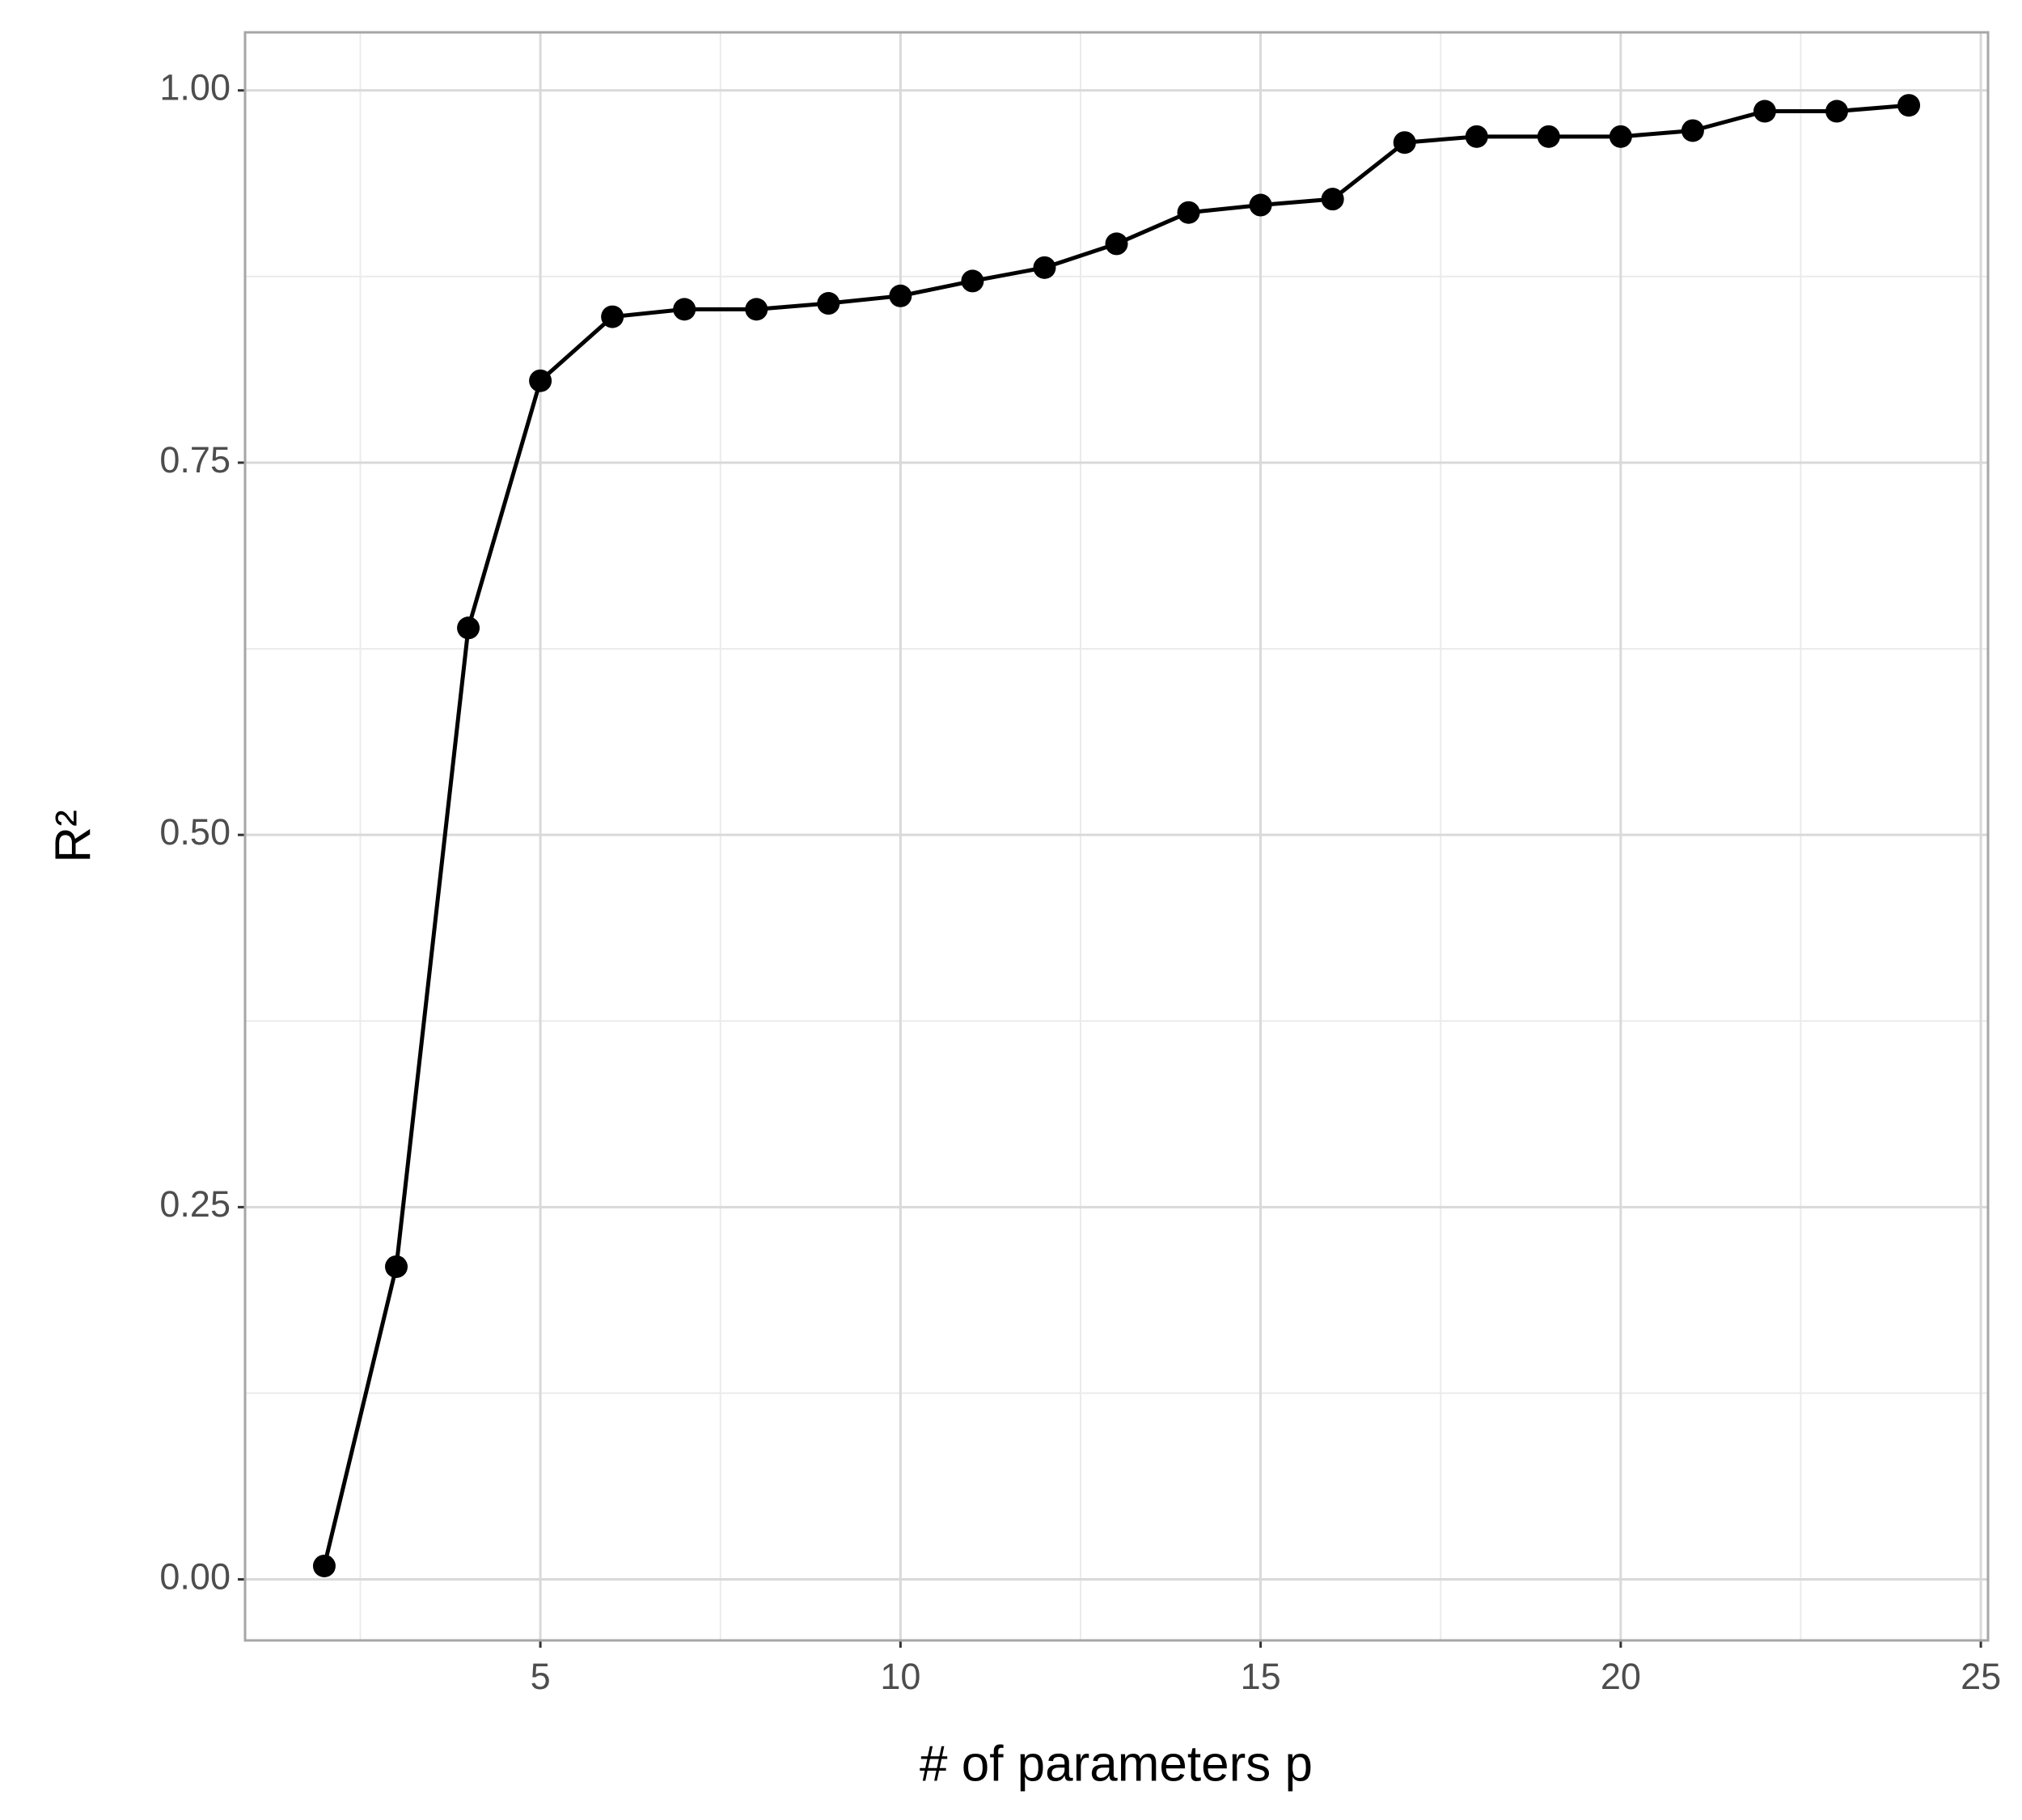 The height and width of the screenshot is (1820, 2022). Describe the element at coordinates (541, 1676) in the screenshot. I see `x-tick-label: 5` at that location.